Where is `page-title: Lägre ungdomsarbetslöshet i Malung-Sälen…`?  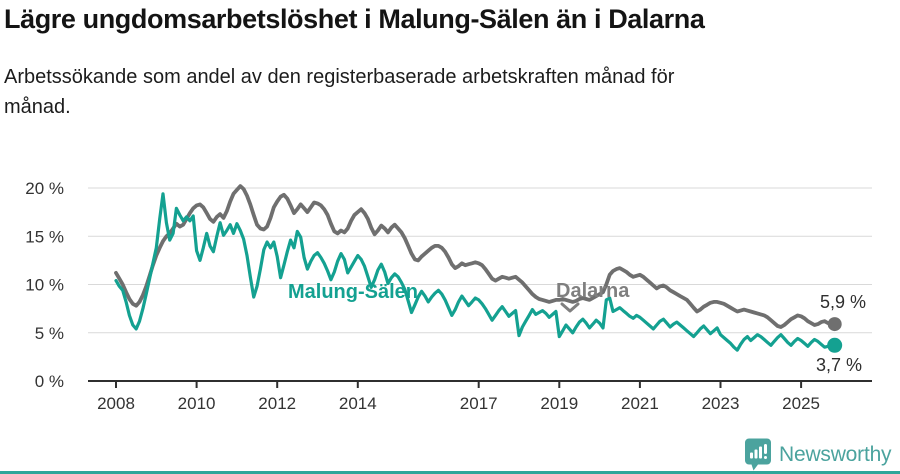
page-title: Lägre ungdomsarbetslöshet i Malung-Sälen… is located at coordinates (354, 19).